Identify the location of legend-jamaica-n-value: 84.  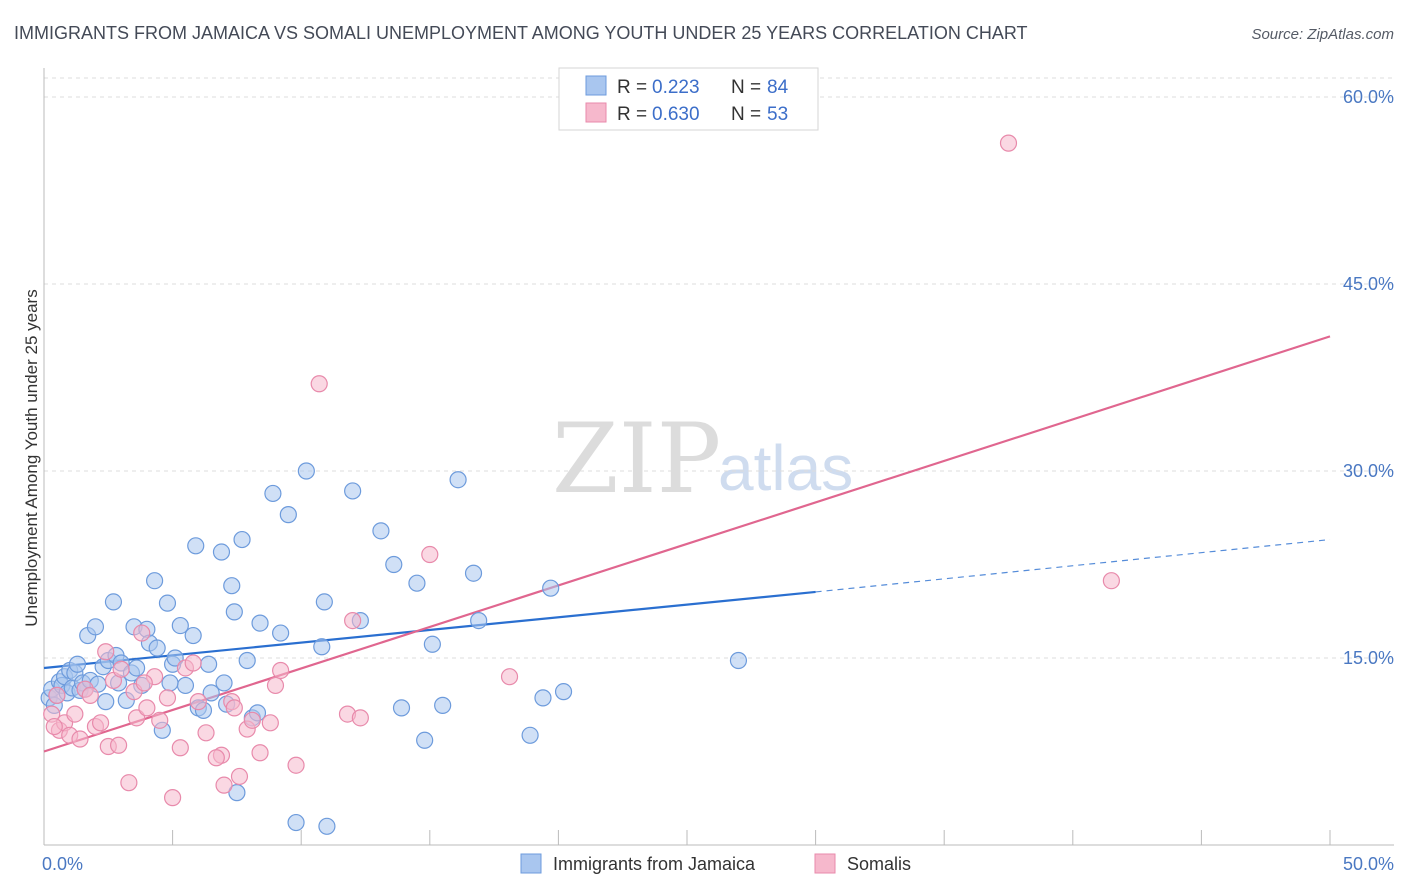
(778, 87).